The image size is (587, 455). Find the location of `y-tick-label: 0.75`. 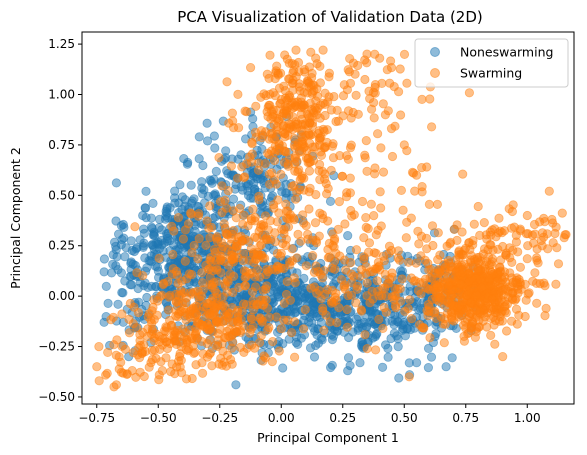

y-tick-label: 0.75 is located at coordinates (61, 145).